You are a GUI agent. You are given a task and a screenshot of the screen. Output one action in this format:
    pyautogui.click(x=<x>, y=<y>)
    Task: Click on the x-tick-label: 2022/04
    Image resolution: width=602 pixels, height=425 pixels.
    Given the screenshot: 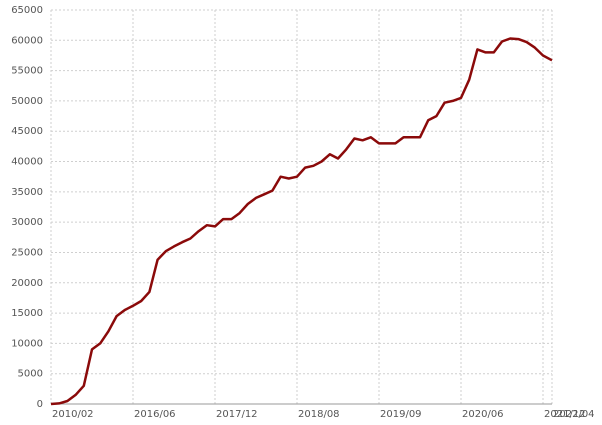 What is the action you would take?
    pyautogui.click(x=574, y=414)
    